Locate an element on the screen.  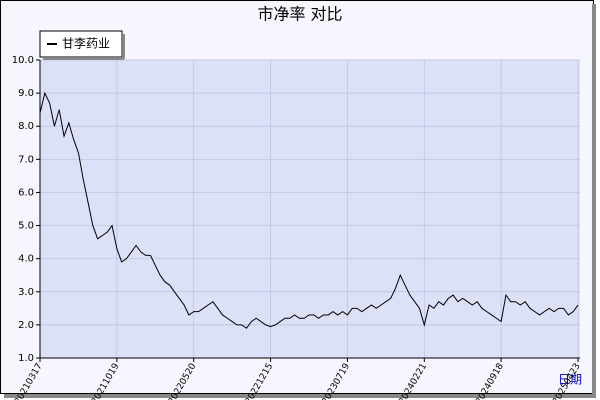
chart-title: 市净率 对比 is located at coordinates (299, 14).